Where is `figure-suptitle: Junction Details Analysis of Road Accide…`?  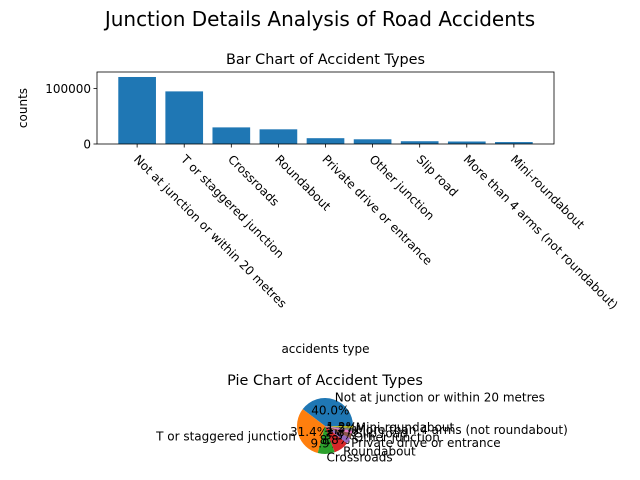 figure-suptitle: Junction Details Analysis of Road Accide… is located at coordinates (319, 19).